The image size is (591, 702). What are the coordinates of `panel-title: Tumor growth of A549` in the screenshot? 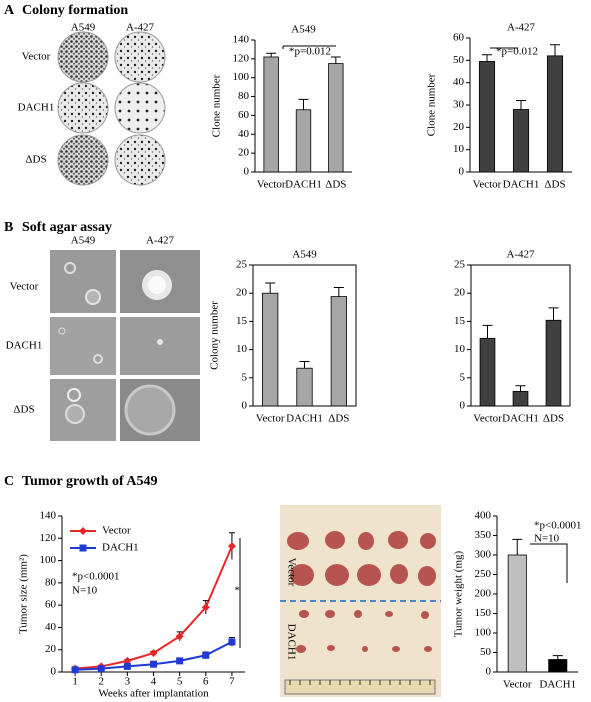 It's located at (89, 481).